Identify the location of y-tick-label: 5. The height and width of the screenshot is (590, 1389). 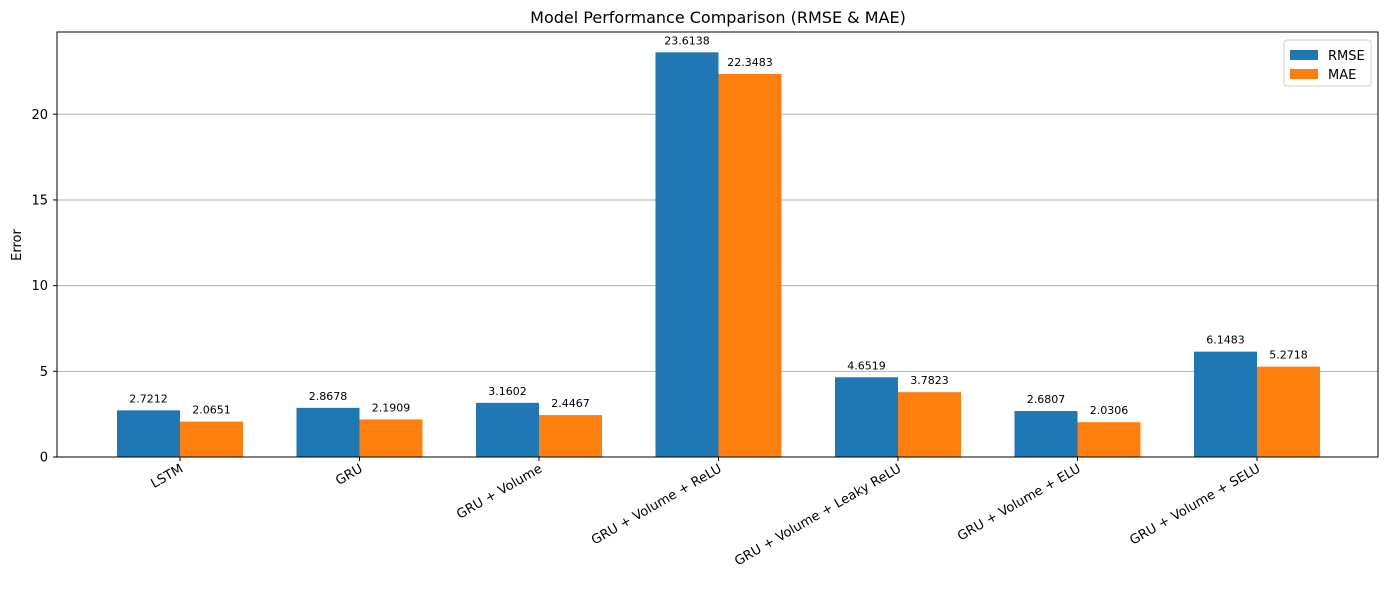
(44, 372).